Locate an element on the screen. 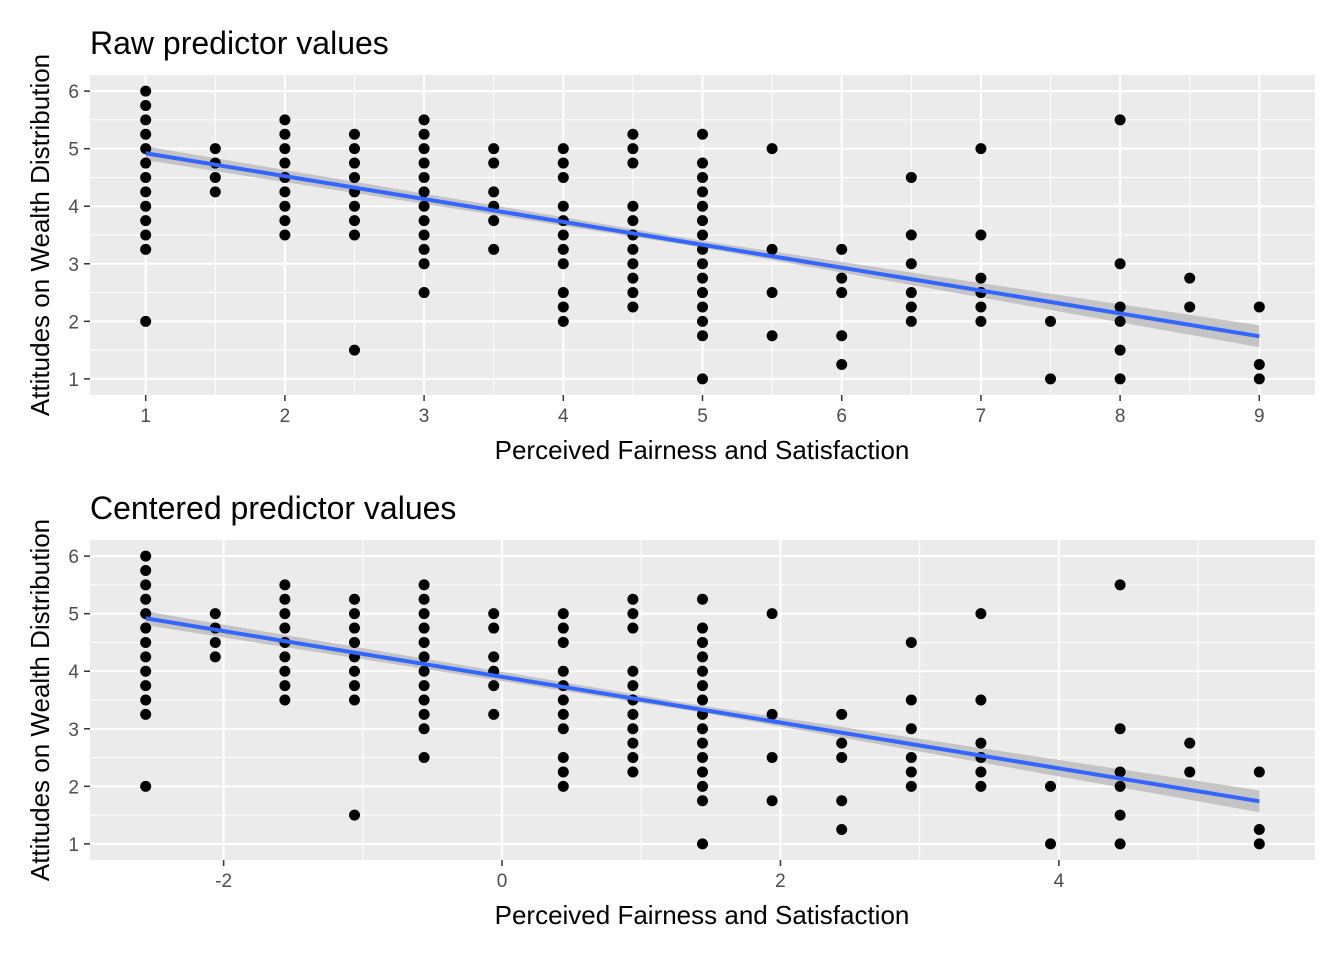 Image resolution: width=1344 pixels, height=960 pixels. x-tick-label: 4 is located at coordinates (563, 416).